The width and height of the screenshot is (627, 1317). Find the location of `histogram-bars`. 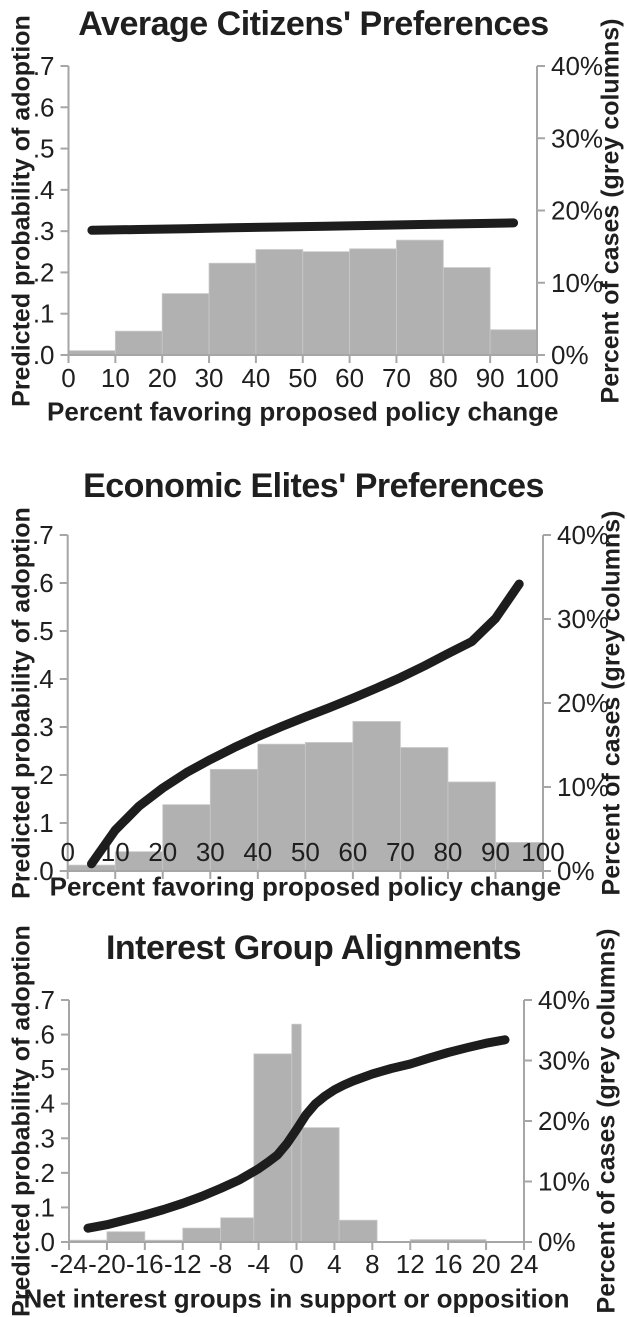

histogram-bars is located at coordinates (305, 796).